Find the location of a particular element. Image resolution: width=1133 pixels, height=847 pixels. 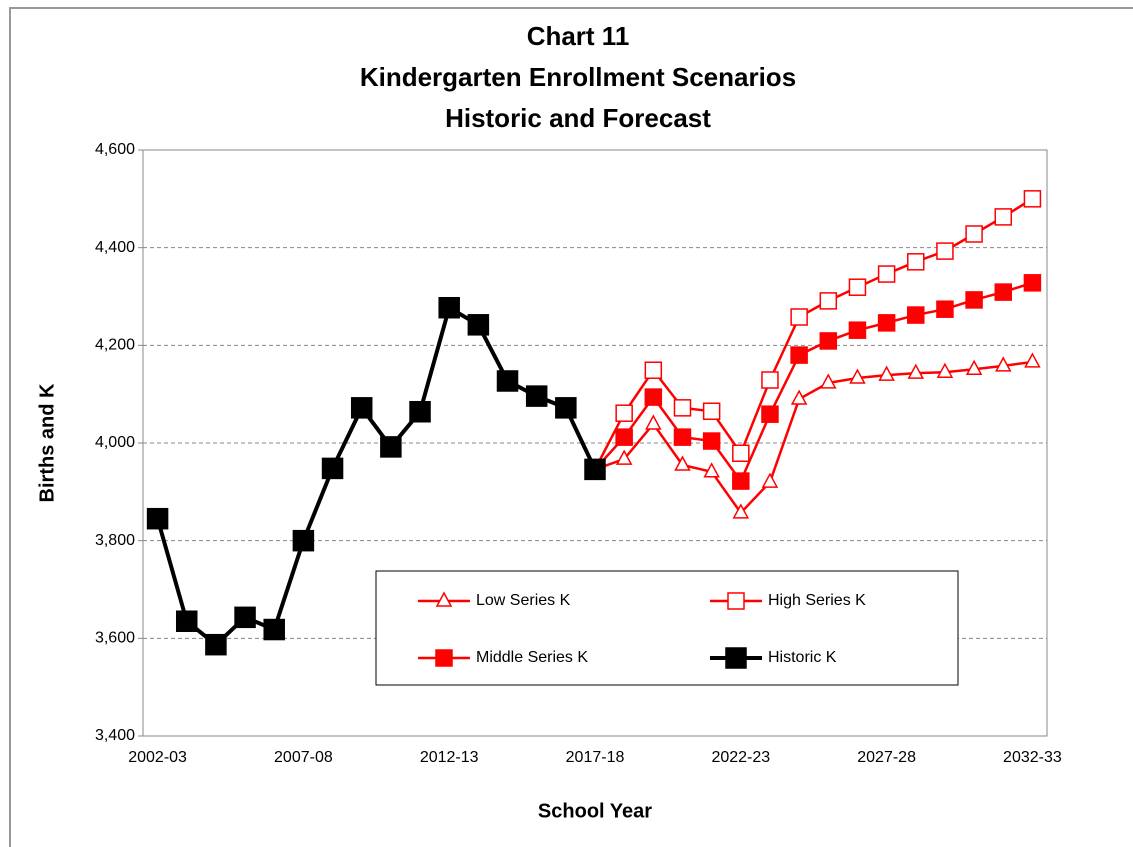

x-tick-label: 2032-33 is located at coordinates (1032, 757).